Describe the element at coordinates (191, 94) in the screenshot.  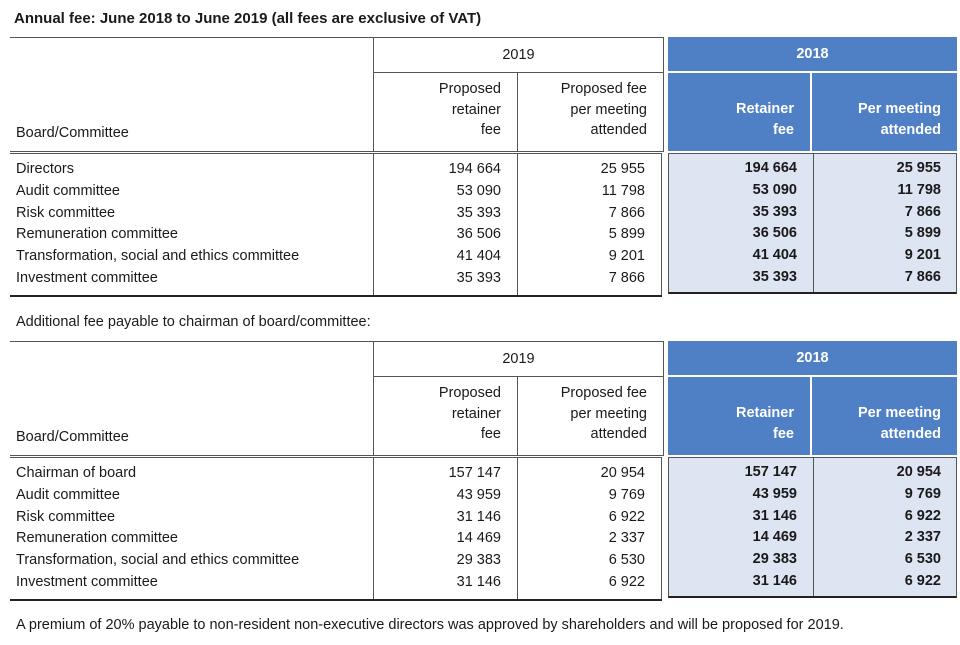
I see `header-board-committee: Board/Committee` at that location.